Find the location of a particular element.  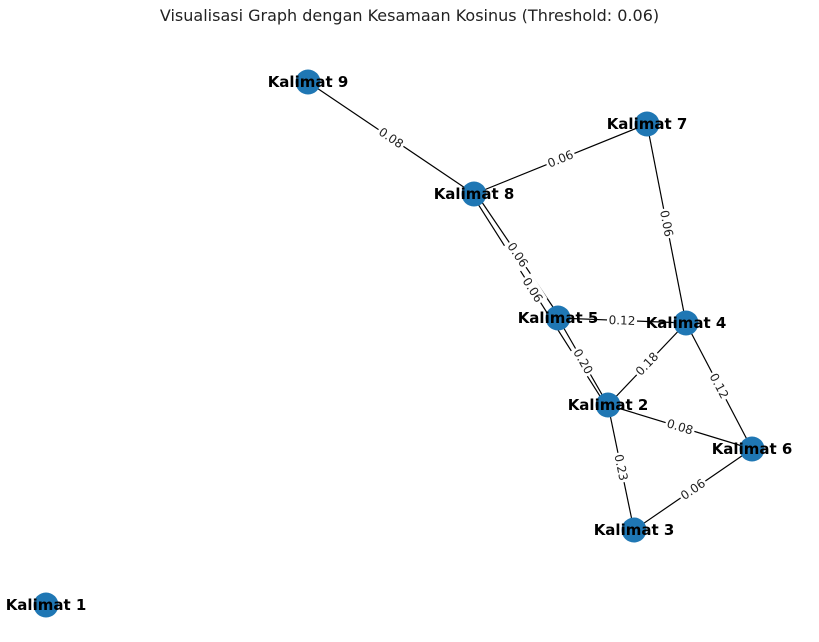

node-k2 is located at coordinates (608, 405).